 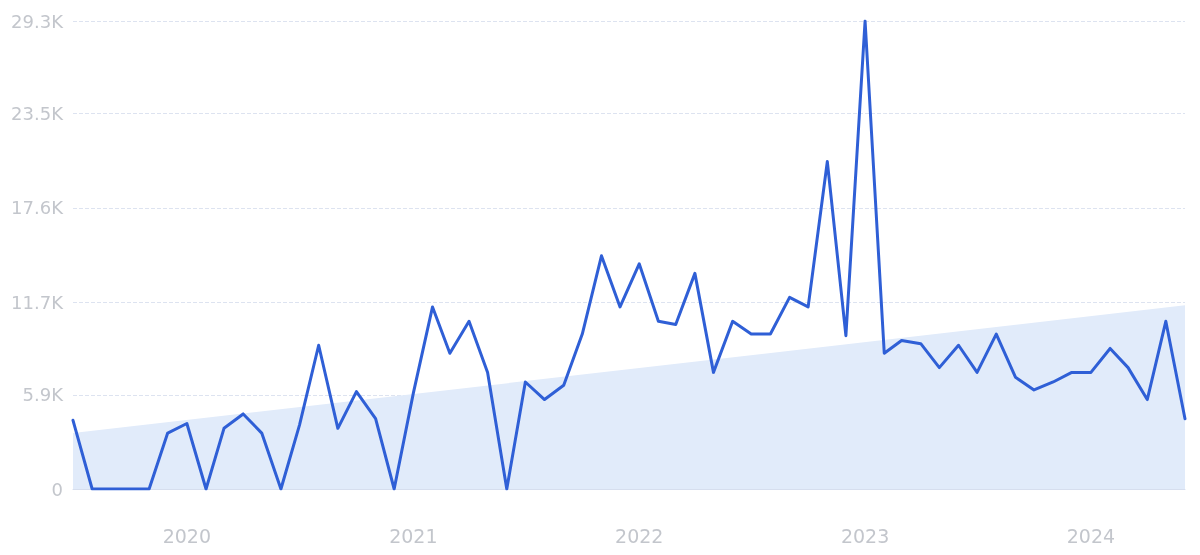 I want to click on y-tick-label: 23.5K, so click(x=38, y=114).